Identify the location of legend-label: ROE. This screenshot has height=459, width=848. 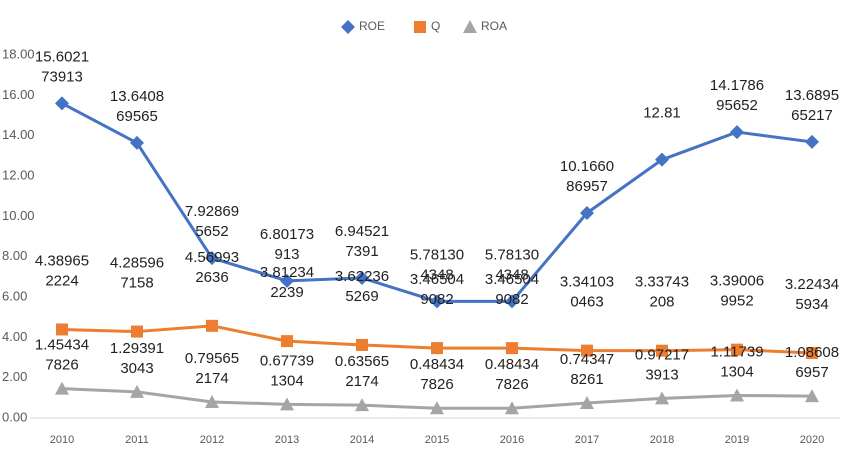
(372, 26).